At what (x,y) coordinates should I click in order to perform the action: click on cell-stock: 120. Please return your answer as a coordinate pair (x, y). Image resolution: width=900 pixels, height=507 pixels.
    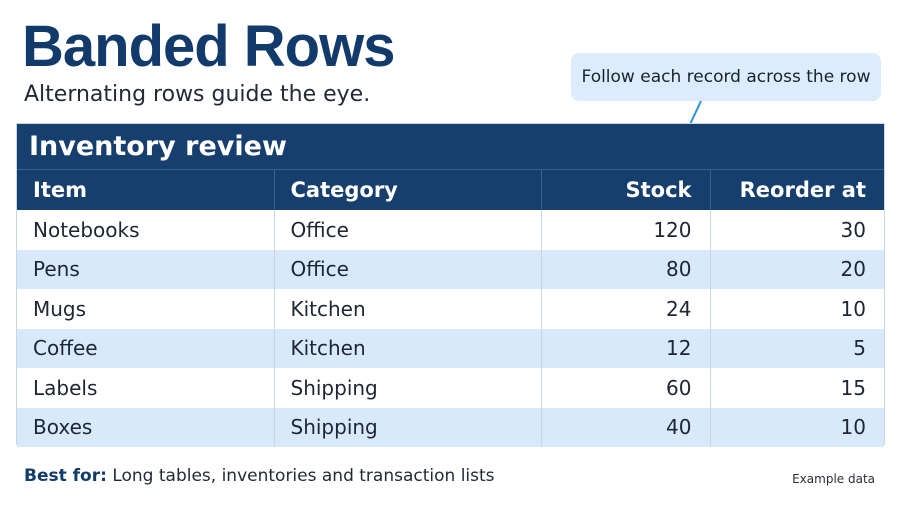
    Looking at the image, I should click on (626, 230).